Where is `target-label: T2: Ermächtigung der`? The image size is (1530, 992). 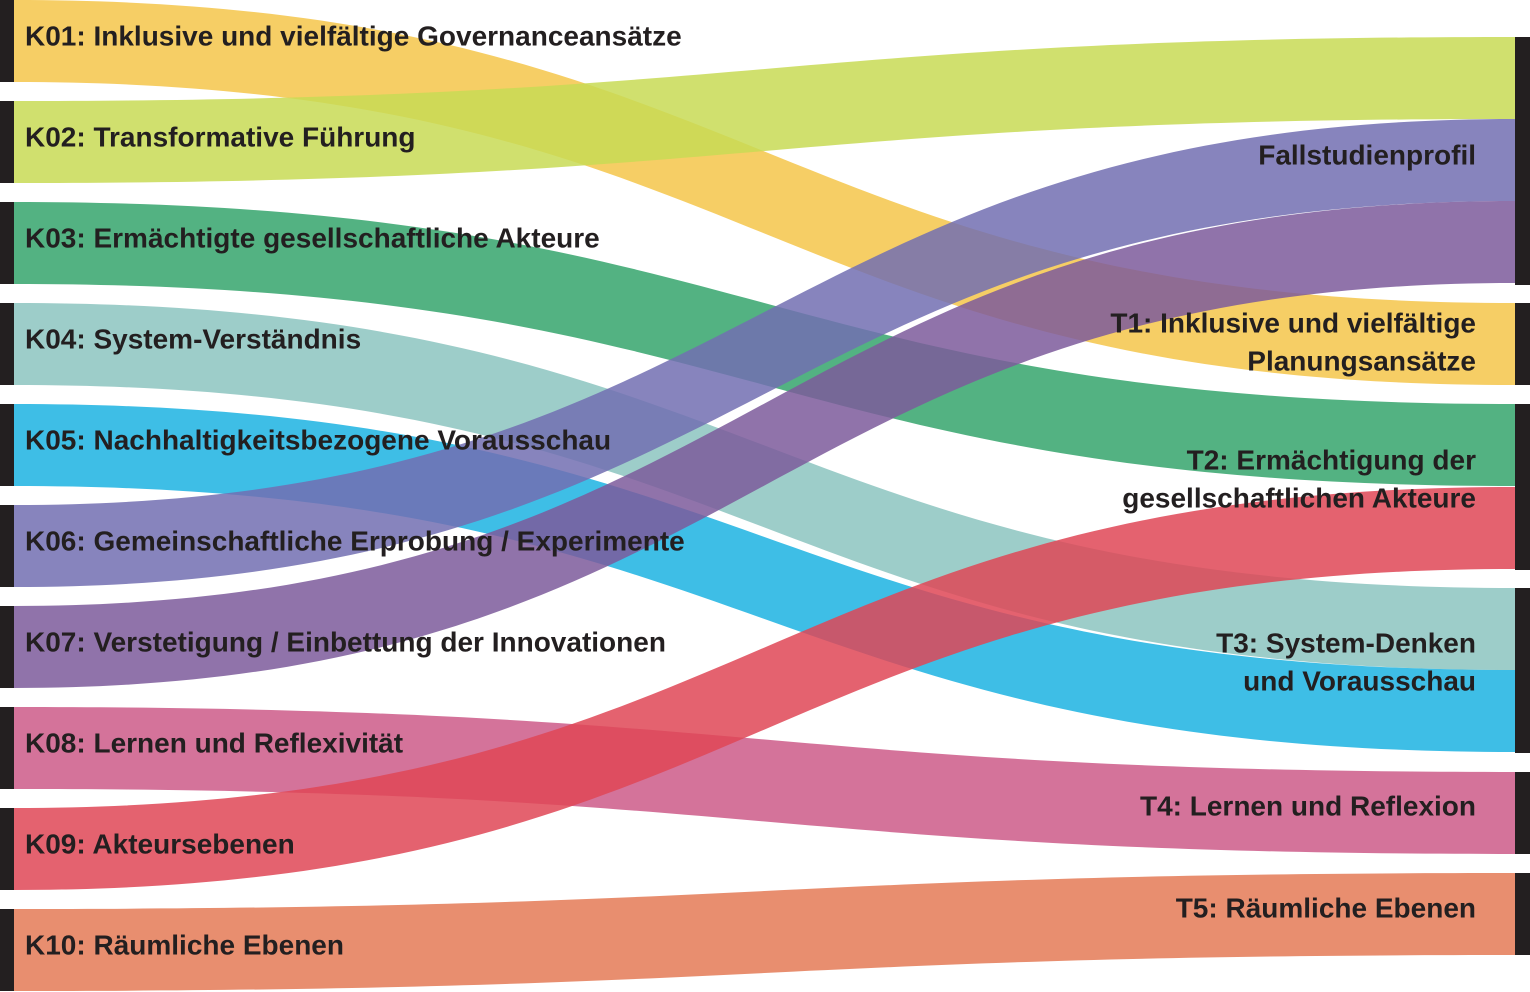 target-label: T2: Ermächtigung der is located at coordinates (1331, 459).